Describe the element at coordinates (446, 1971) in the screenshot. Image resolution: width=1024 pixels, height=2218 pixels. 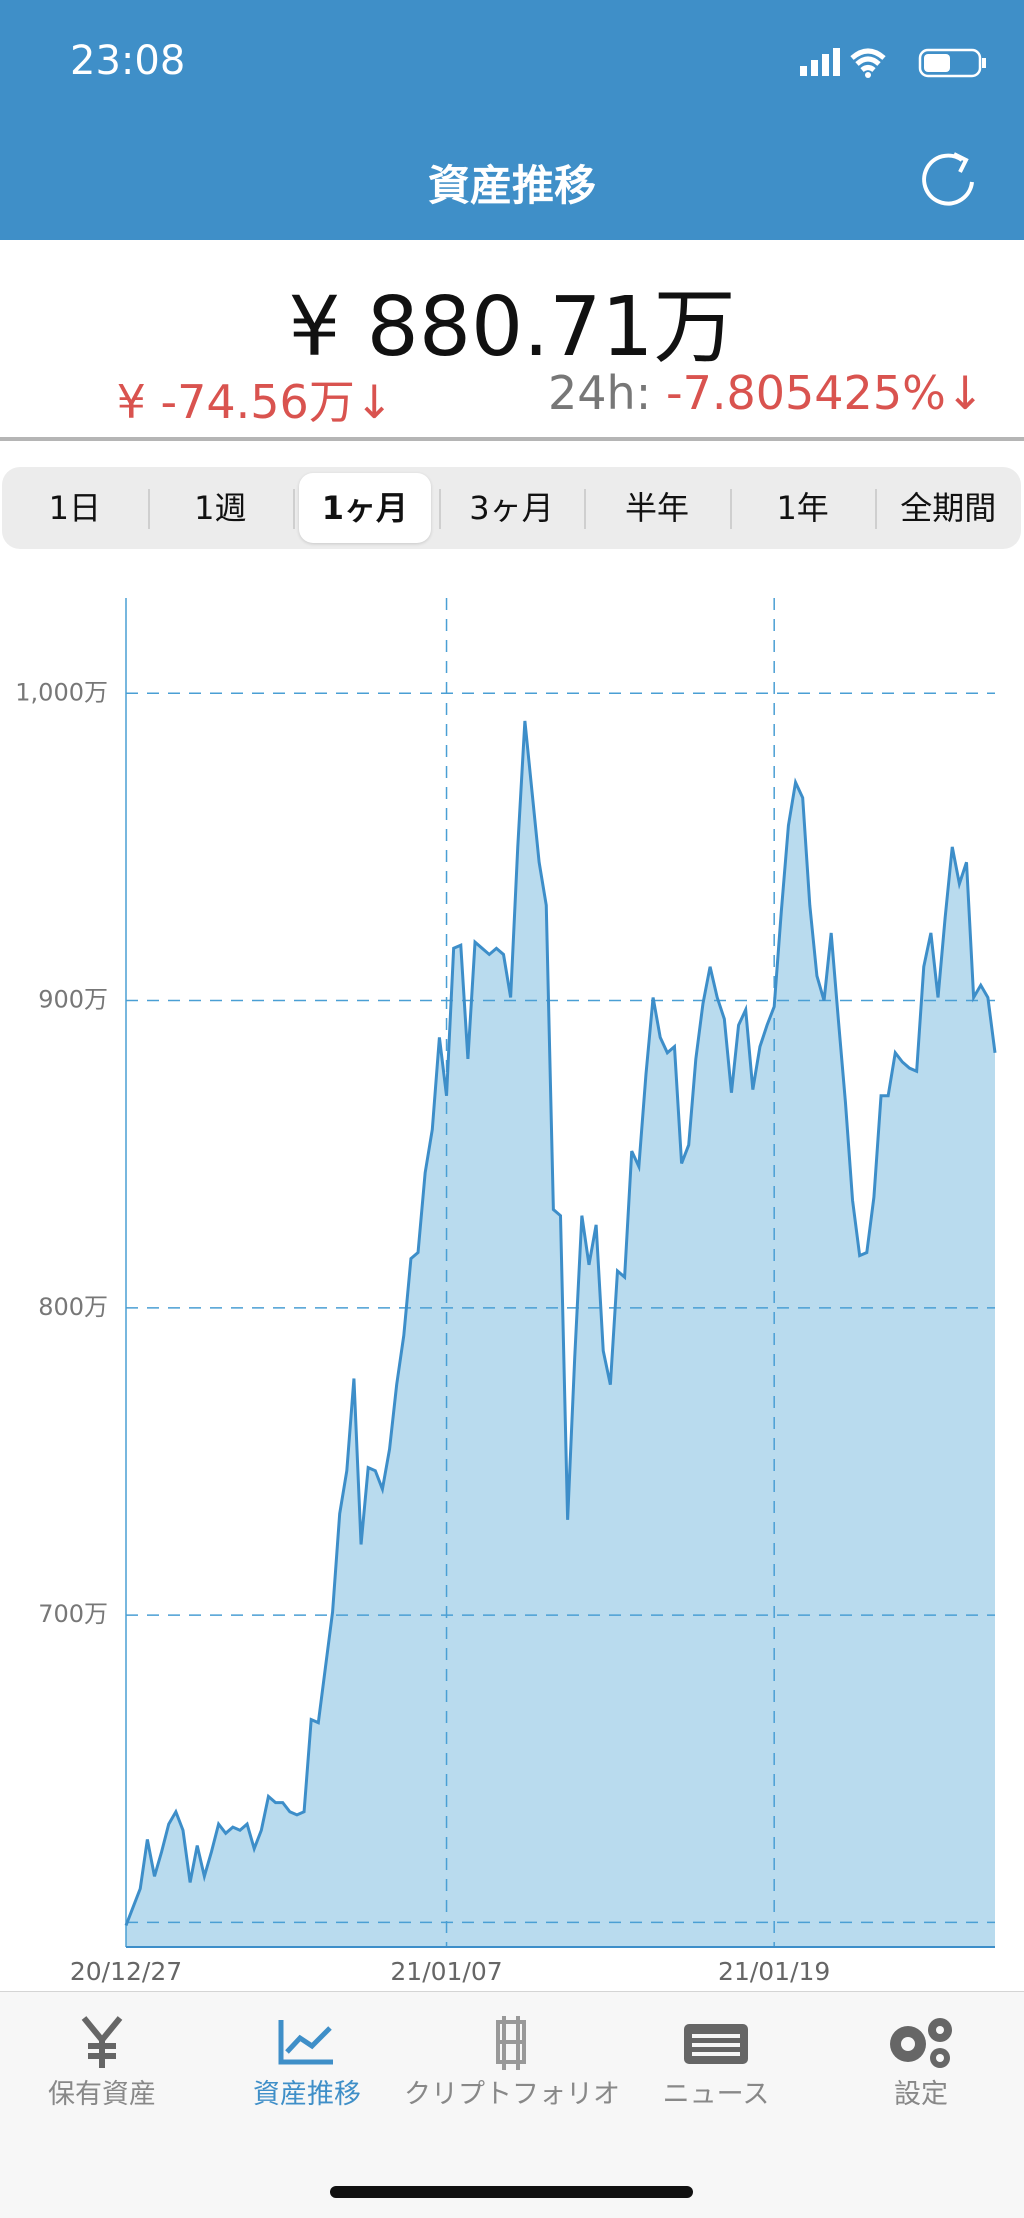
I see `x-tick-label: 21/01/07` at that location.